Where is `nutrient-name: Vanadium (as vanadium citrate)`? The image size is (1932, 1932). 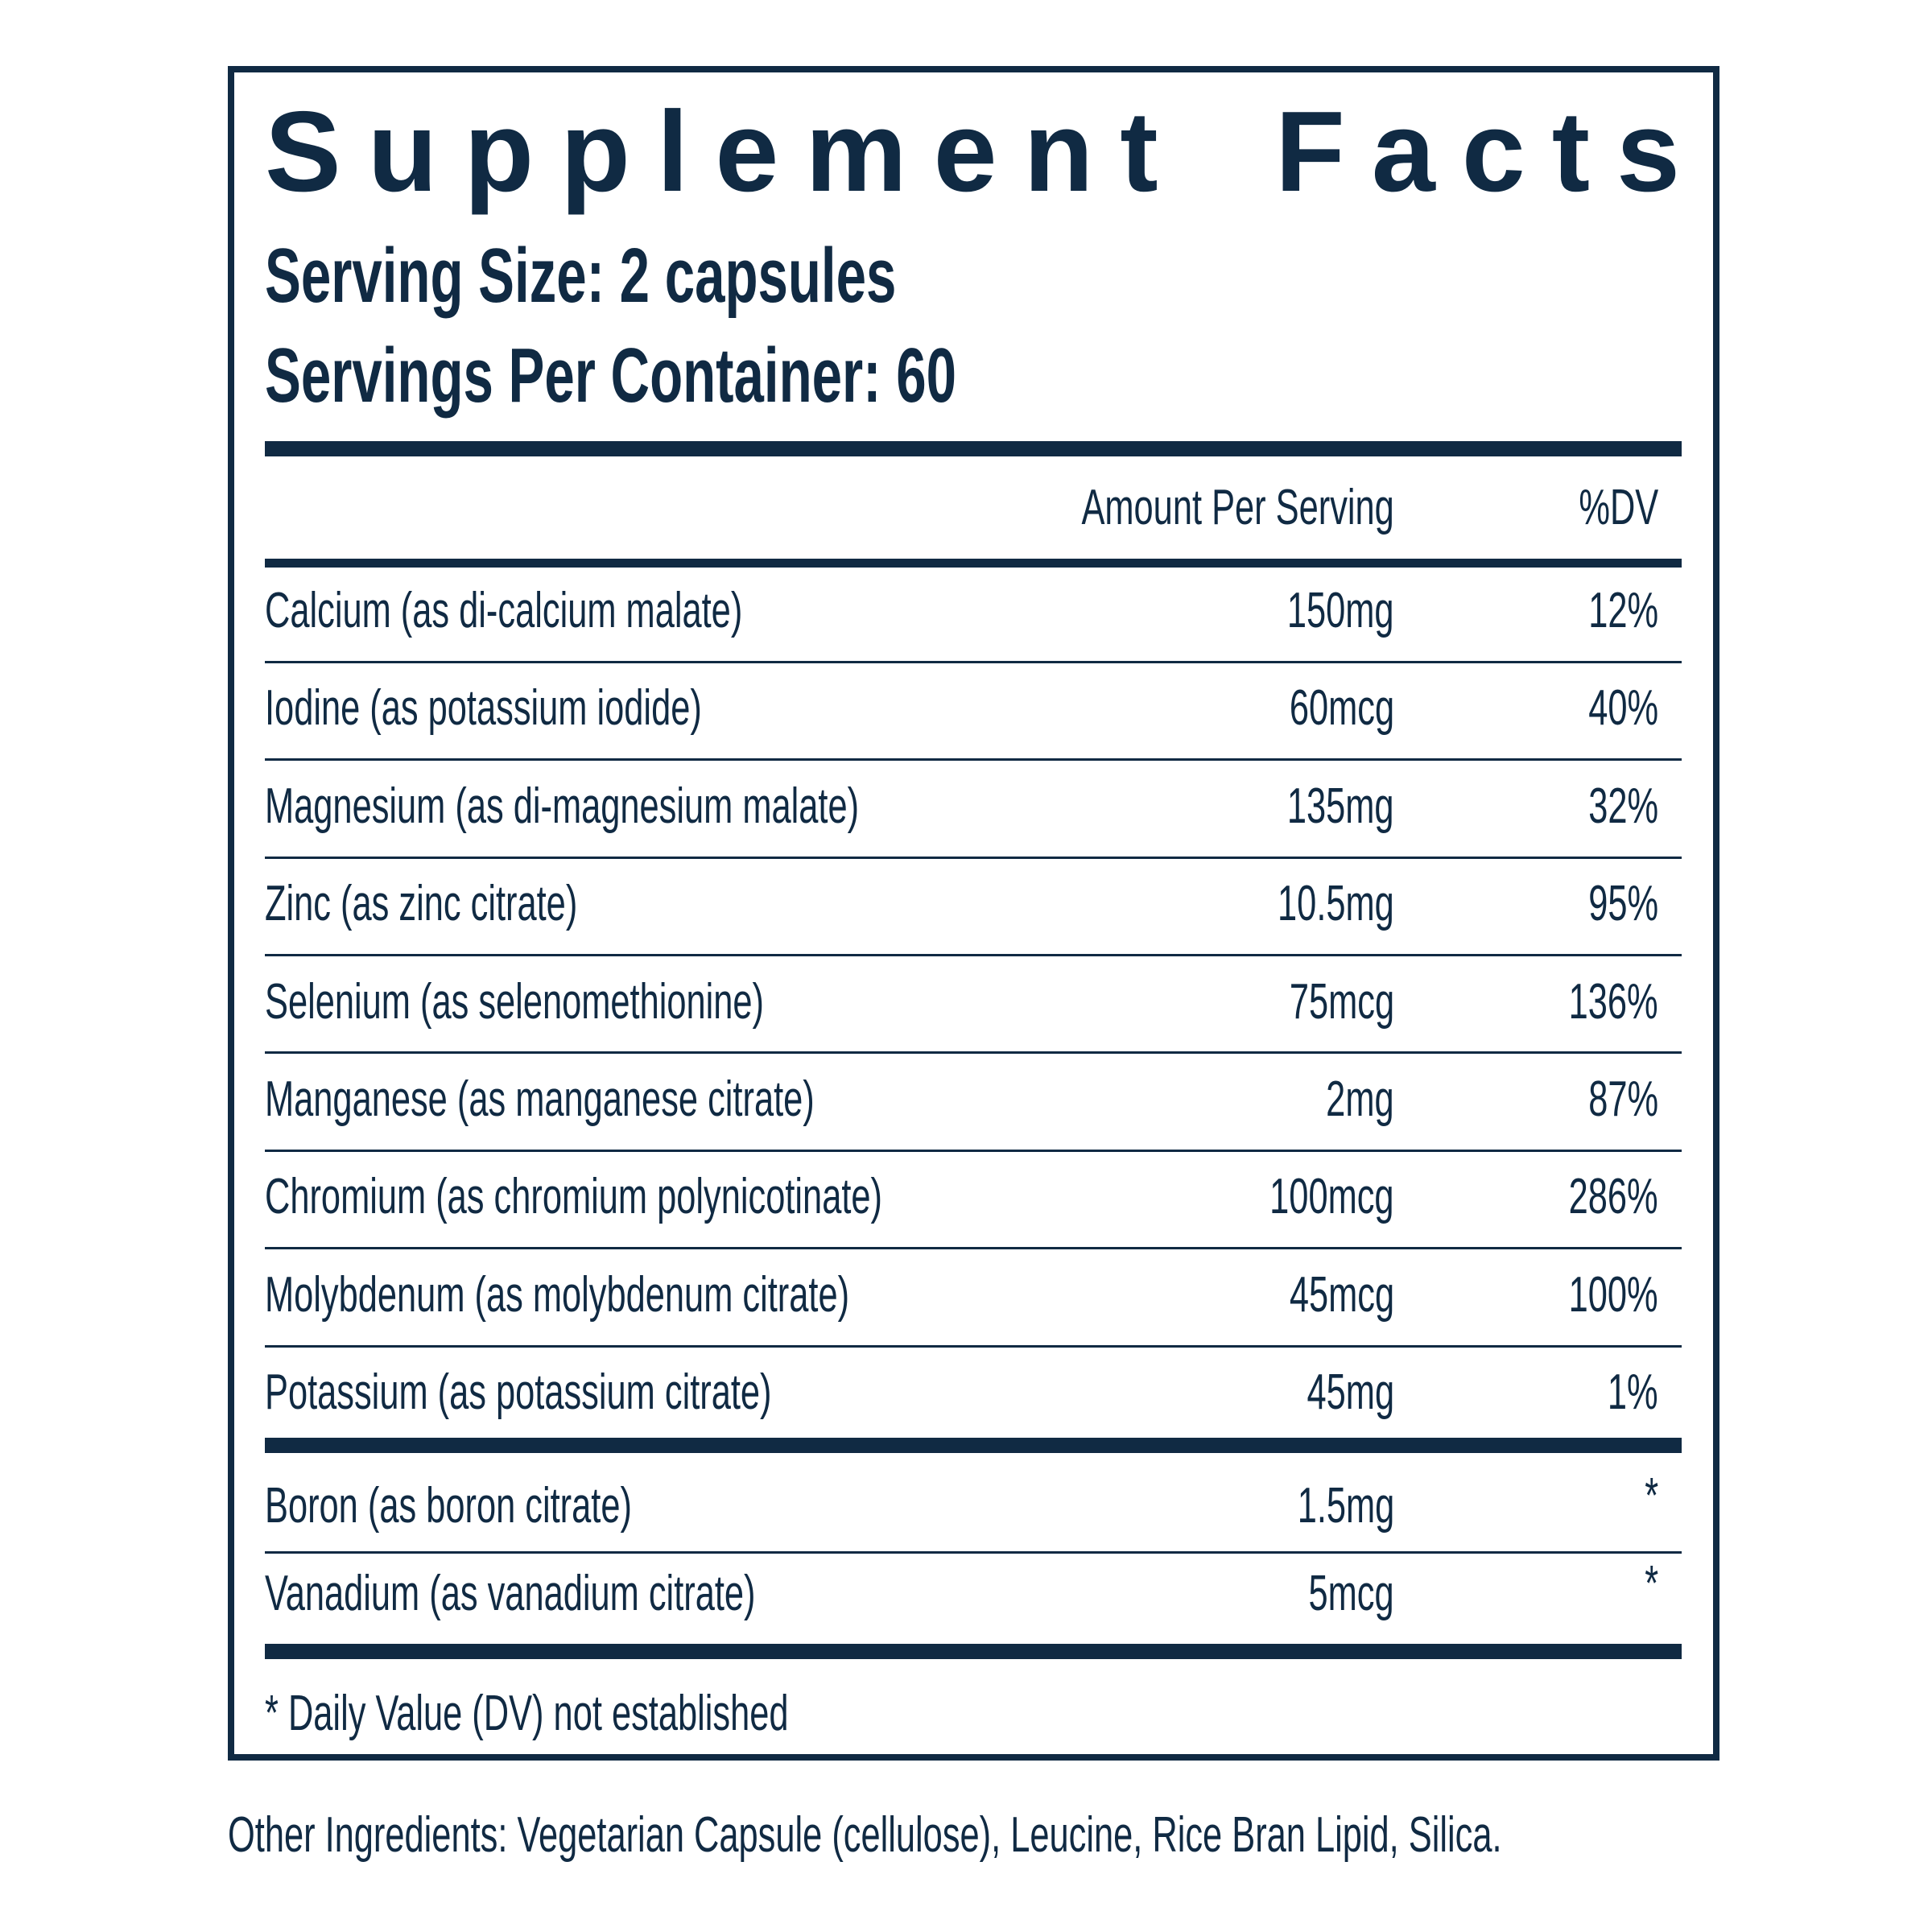 nutrient-name: Vanadium (as vanadium citrate) is located at coordinates (615, 1594).